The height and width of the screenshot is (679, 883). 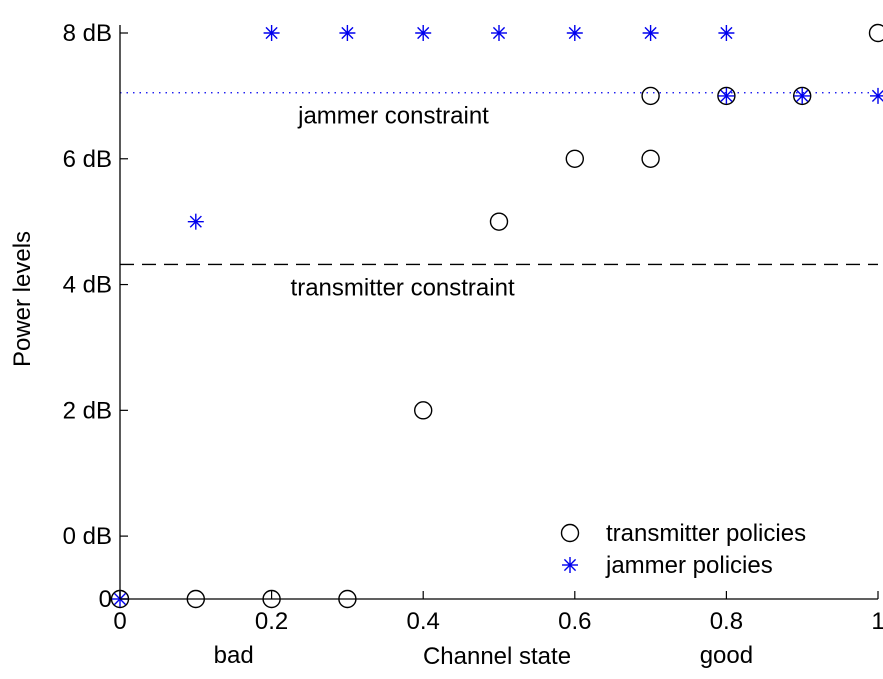 I want to click on x-region-label: bad, so click(x=234, y=655).